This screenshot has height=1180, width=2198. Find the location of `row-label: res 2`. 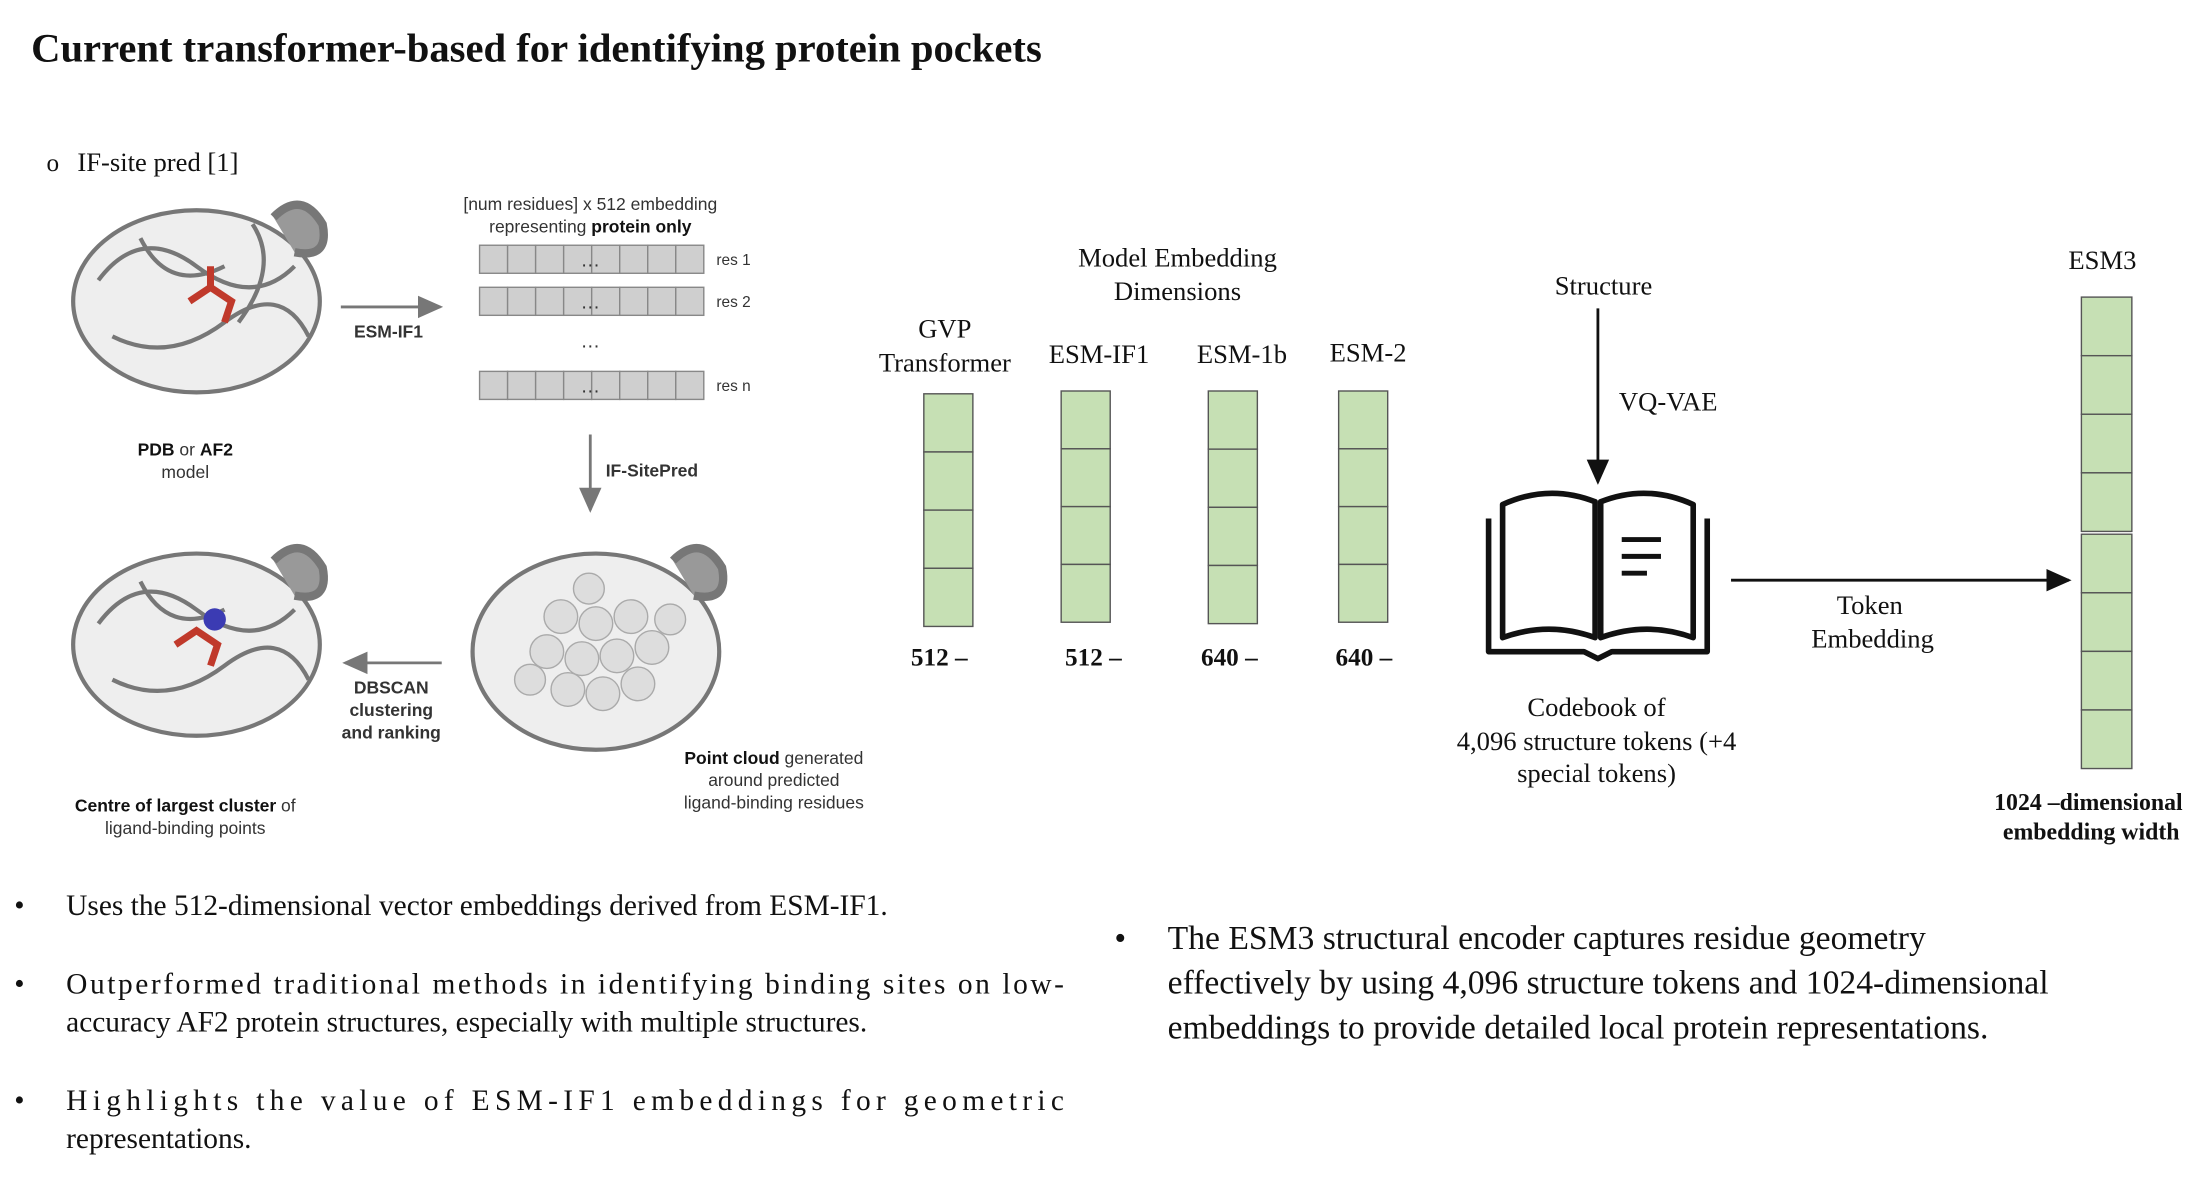

row-label: res 2 is located at coordinates (733, 302).